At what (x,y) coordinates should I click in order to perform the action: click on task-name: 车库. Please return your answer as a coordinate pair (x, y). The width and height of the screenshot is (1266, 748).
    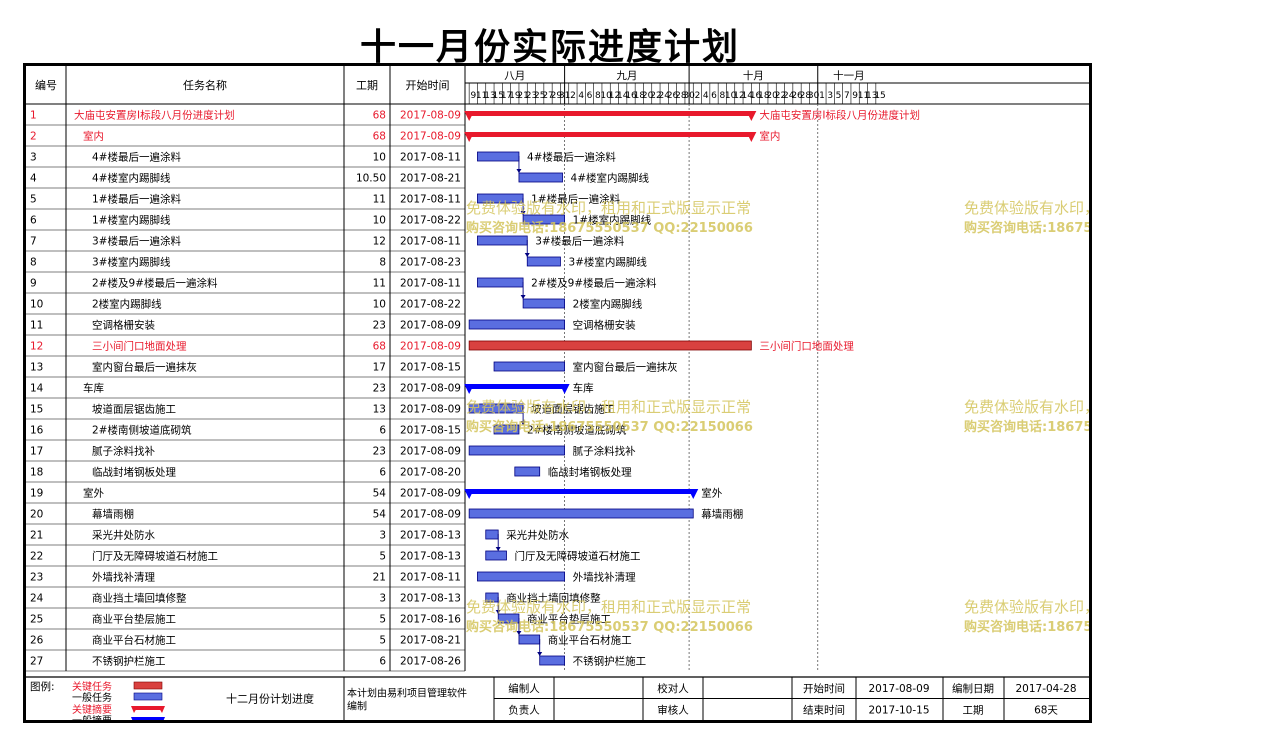
    Looking at the image, I should click on (93, 388).